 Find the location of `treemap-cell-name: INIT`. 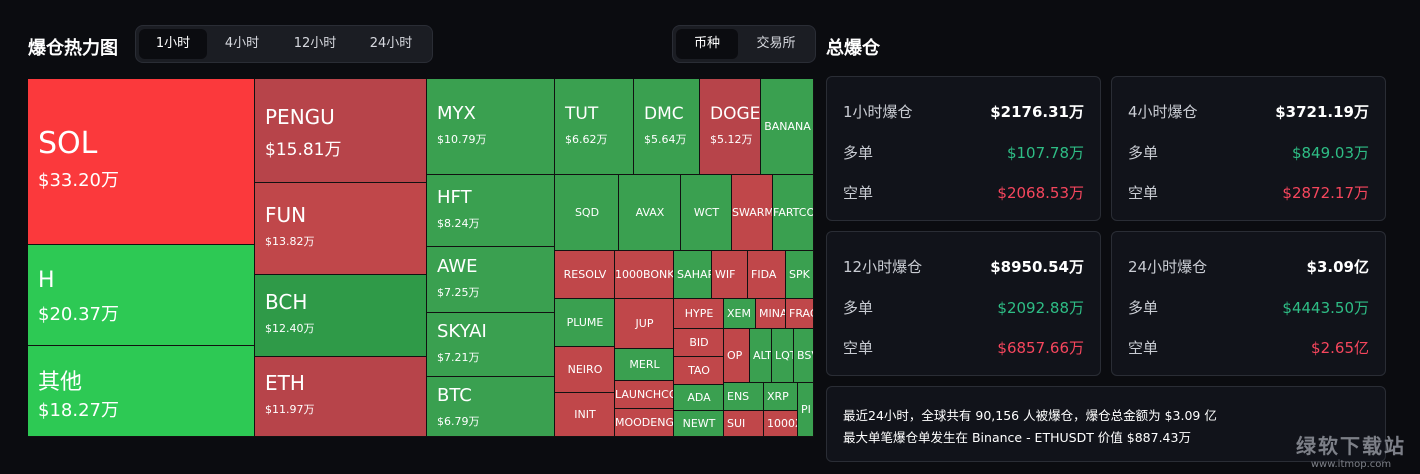

treemap-cell-name: INIT is located at coordinates (585, 414).